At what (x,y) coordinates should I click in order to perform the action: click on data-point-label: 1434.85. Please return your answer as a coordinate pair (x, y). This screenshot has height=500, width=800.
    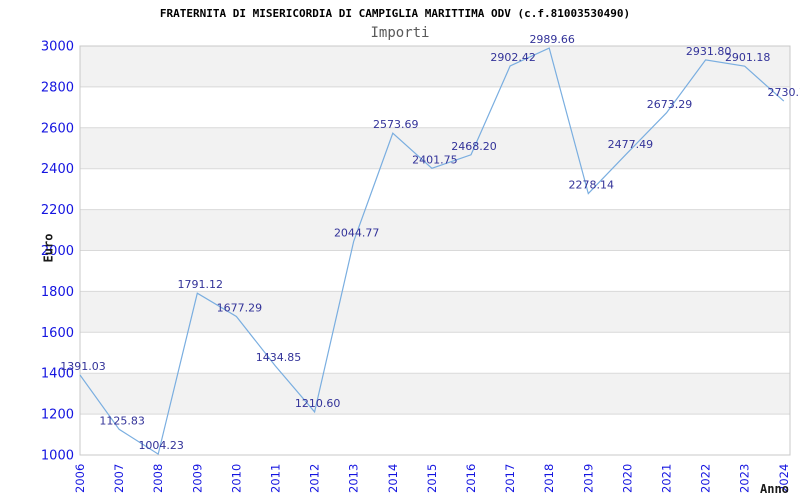
    Looking at the image, I should click on (279, 357).